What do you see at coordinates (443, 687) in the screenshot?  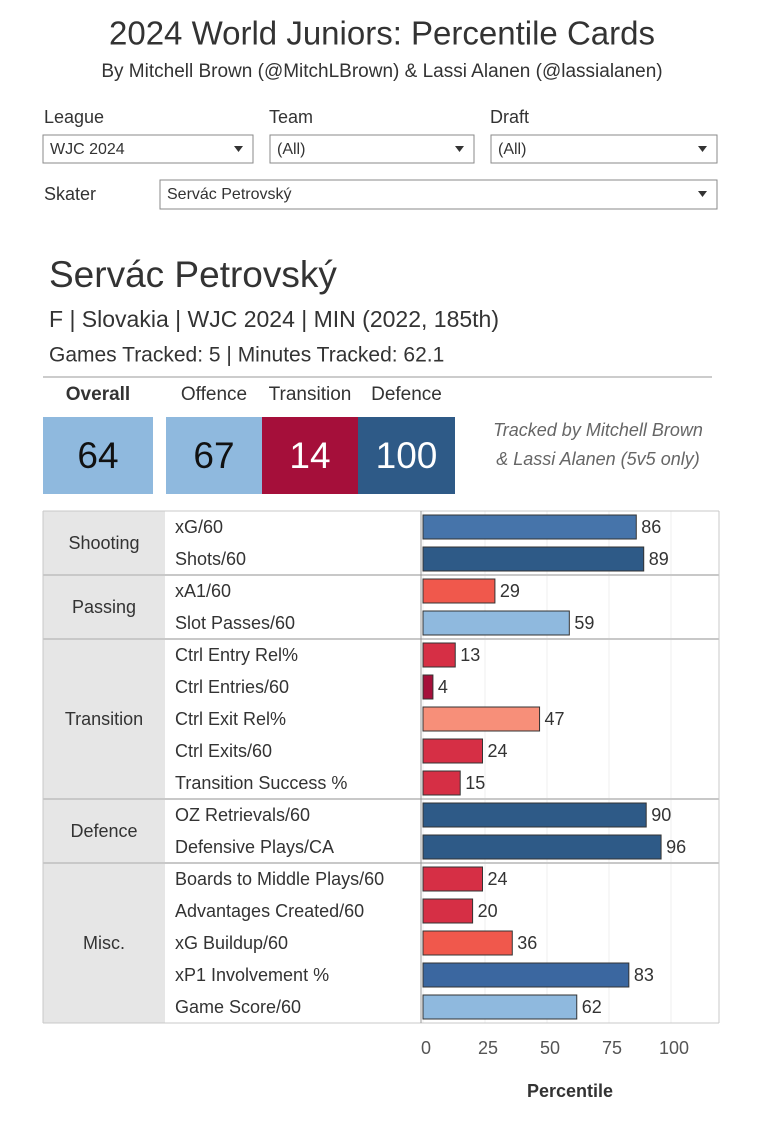 I see `bar-value-label: 4` at bounding box center [443, 687].